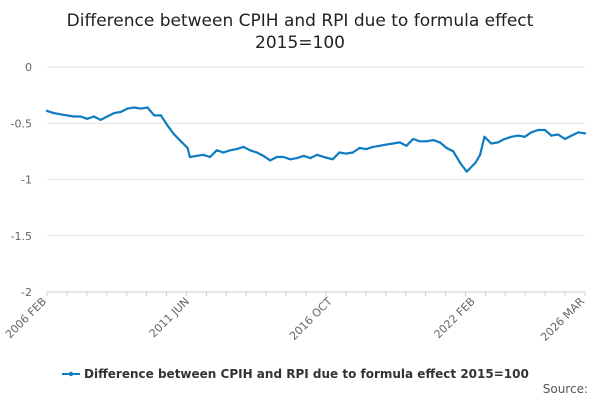 The height and width of the screenshot is (400, 600). I want to click on source-label: Source:, so click(565, 389).